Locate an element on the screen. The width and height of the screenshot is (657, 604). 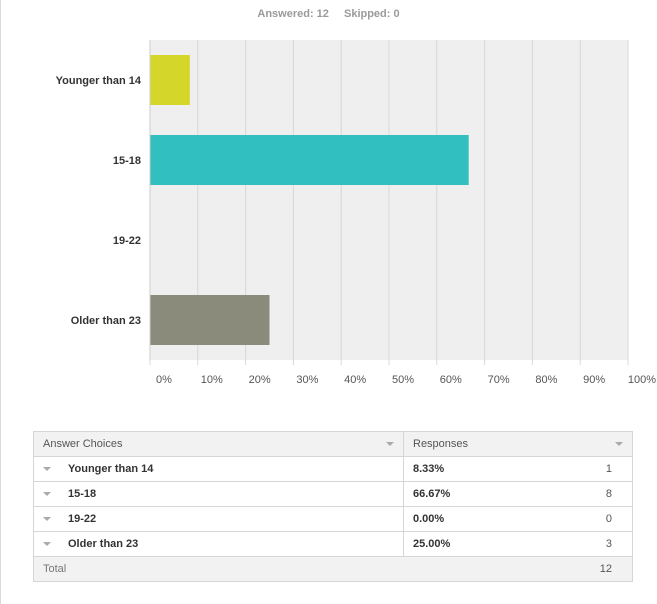
response-percent: 0.00% is located at coordinates (429, 519).